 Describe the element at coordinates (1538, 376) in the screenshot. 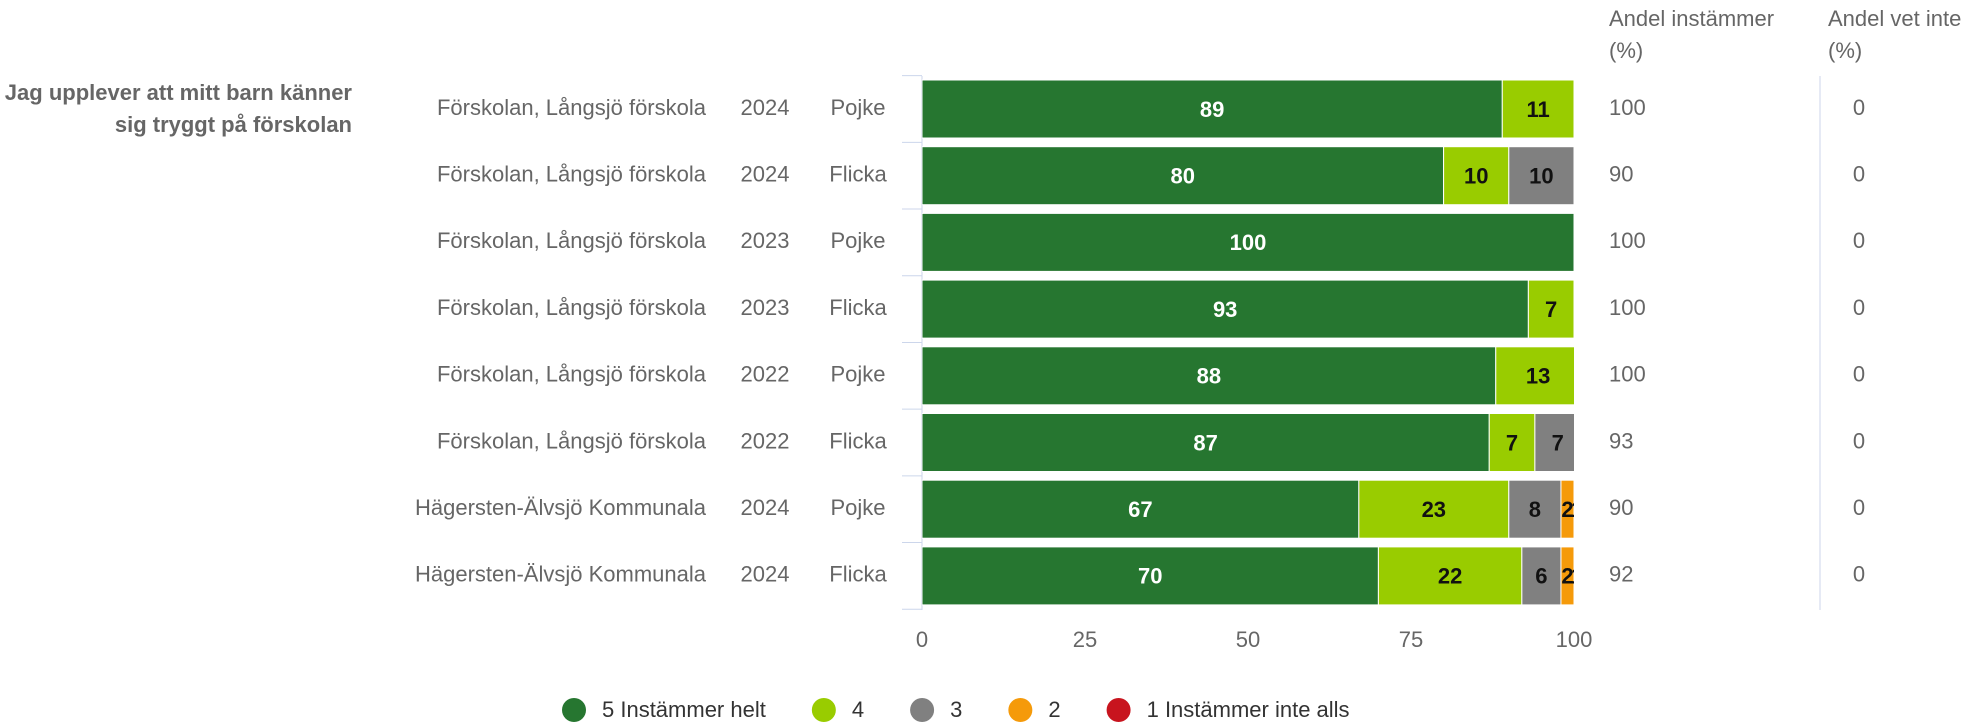

I see `data-label: 13` at that location.